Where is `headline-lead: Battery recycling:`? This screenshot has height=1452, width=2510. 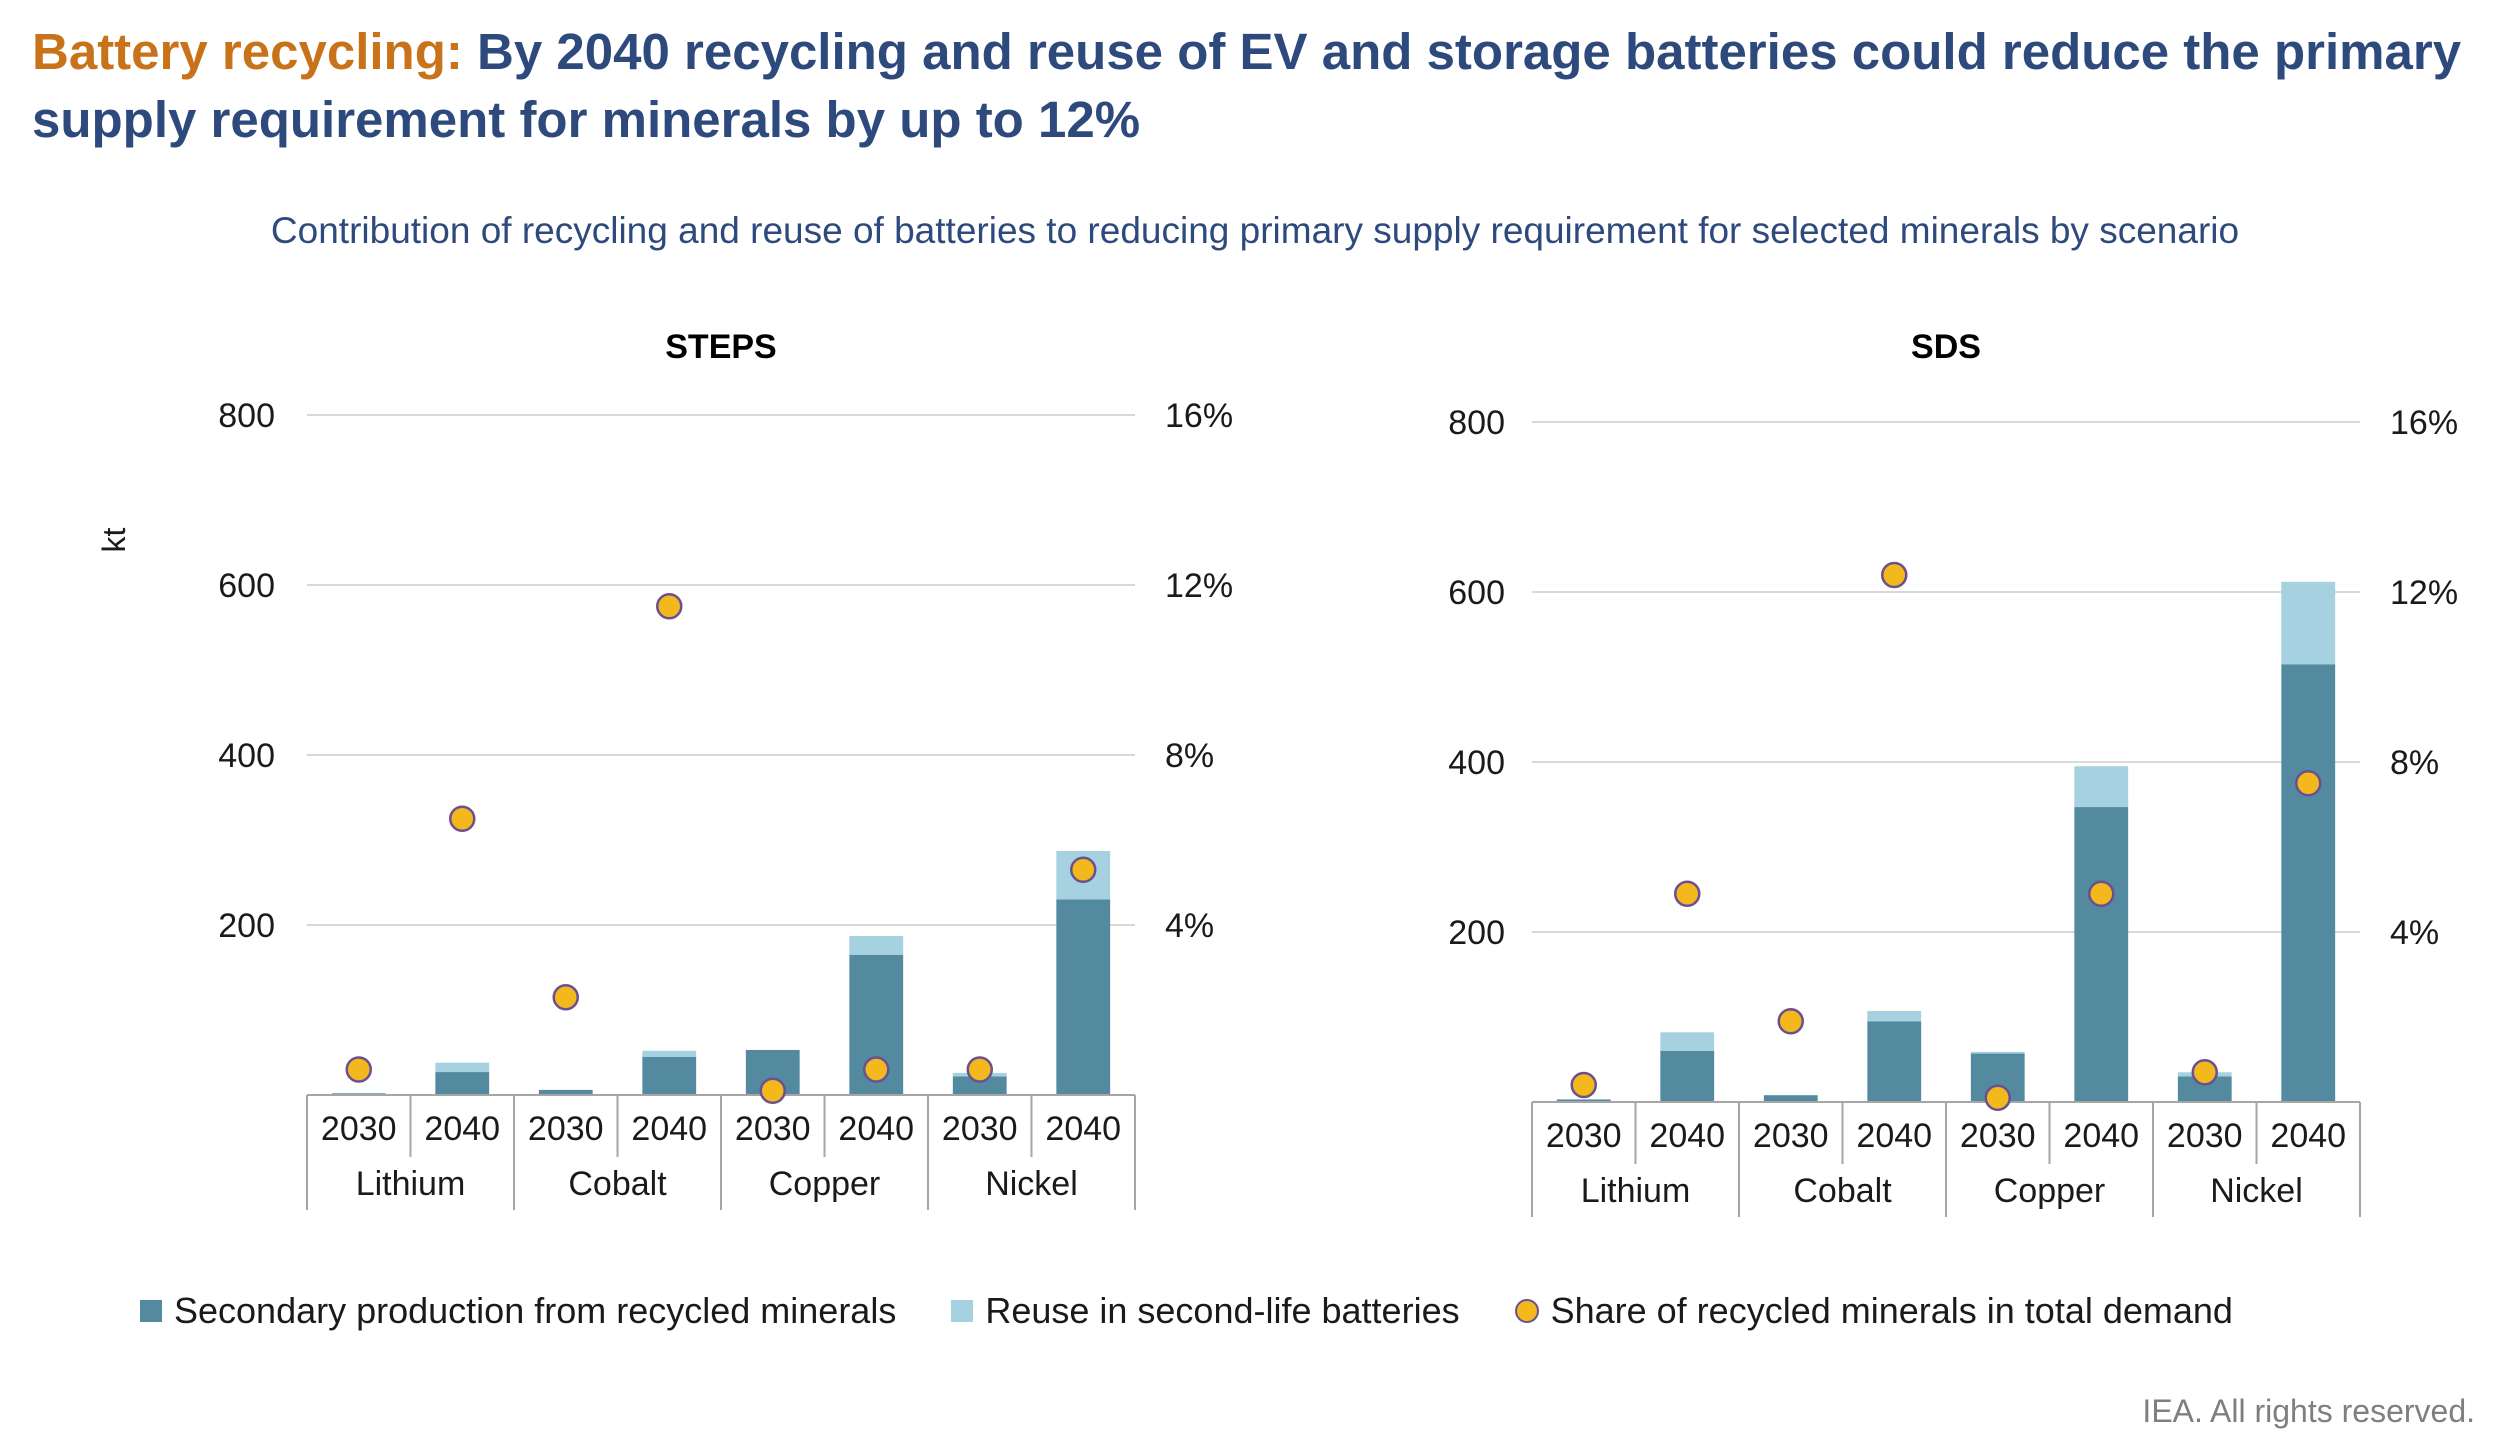 headline-lead: Battery recycling: is located at coordinates (247, 51).